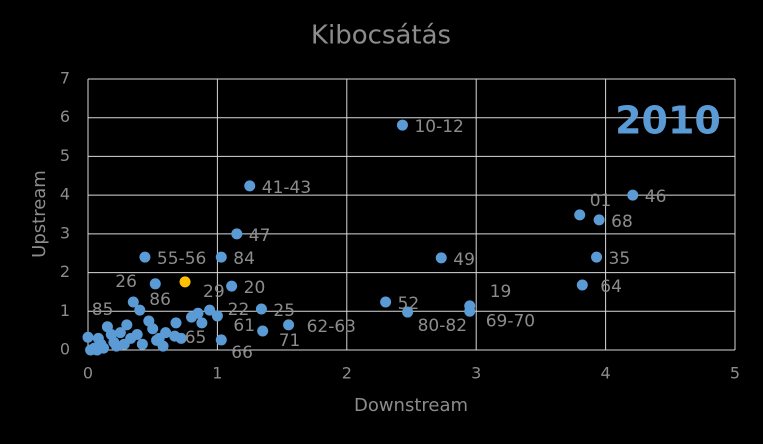 Image resolution: width=763 pixels, height=444 pixels. What do you see at coordinates (286, 188) in the screenshot?
I see `point-label: 41-43` at bounding box center [286, 188].